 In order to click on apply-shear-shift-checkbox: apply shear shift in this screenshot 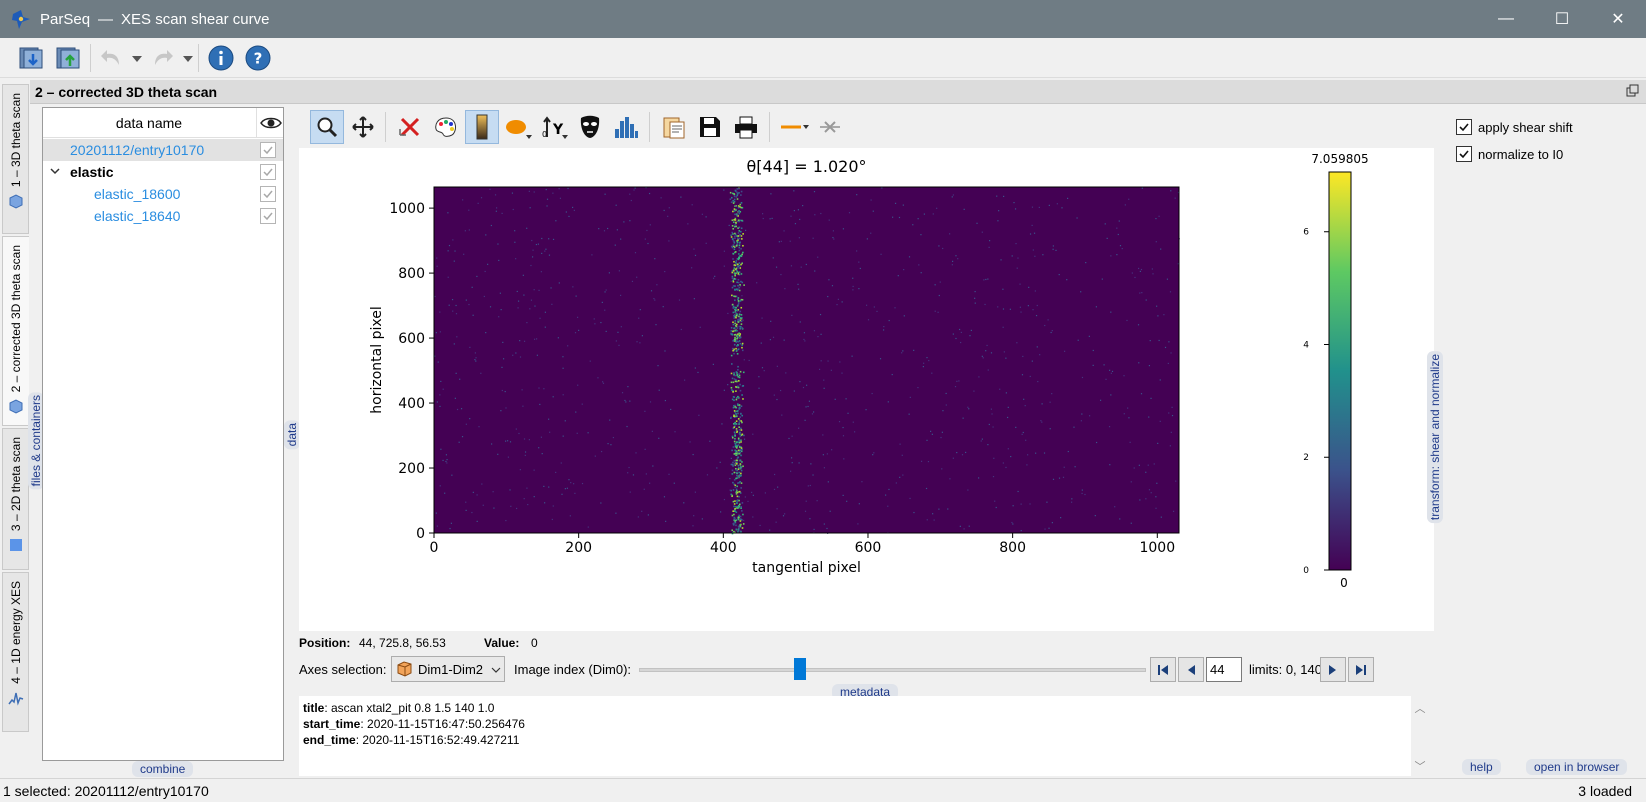, I will do `click(1514, 127)`.